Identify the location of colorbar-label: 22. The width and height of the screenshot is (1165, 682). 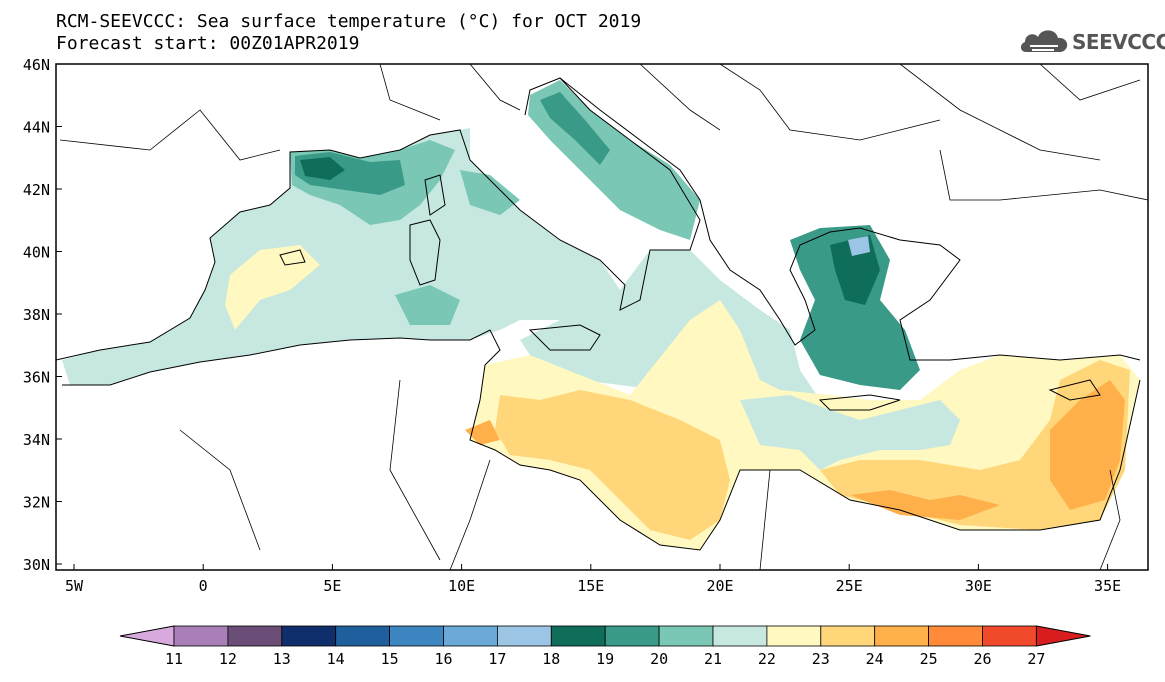
(767, 659).